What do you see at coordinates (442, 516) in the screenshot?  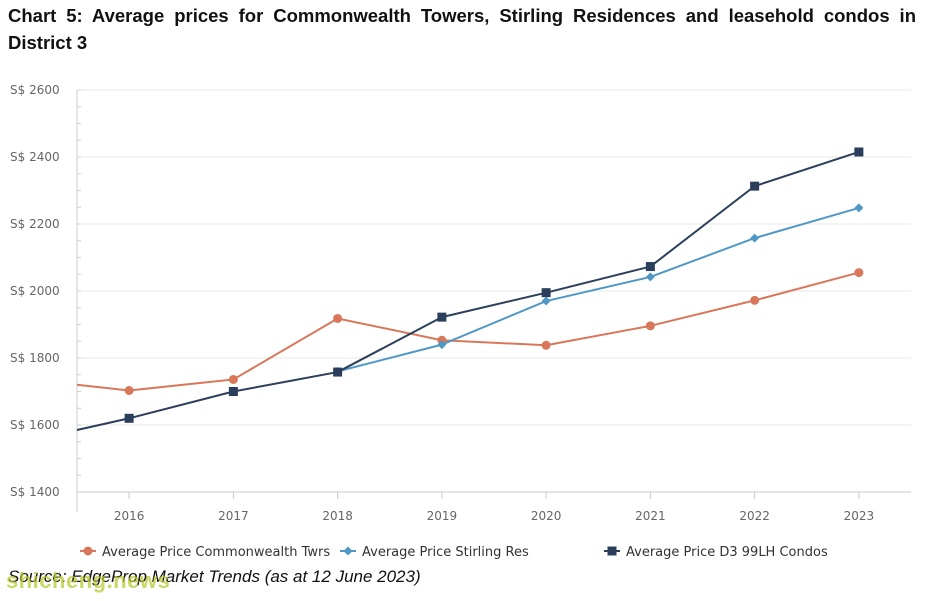 I see `x-tick-label: 2019` at bounding box center [442, 516].